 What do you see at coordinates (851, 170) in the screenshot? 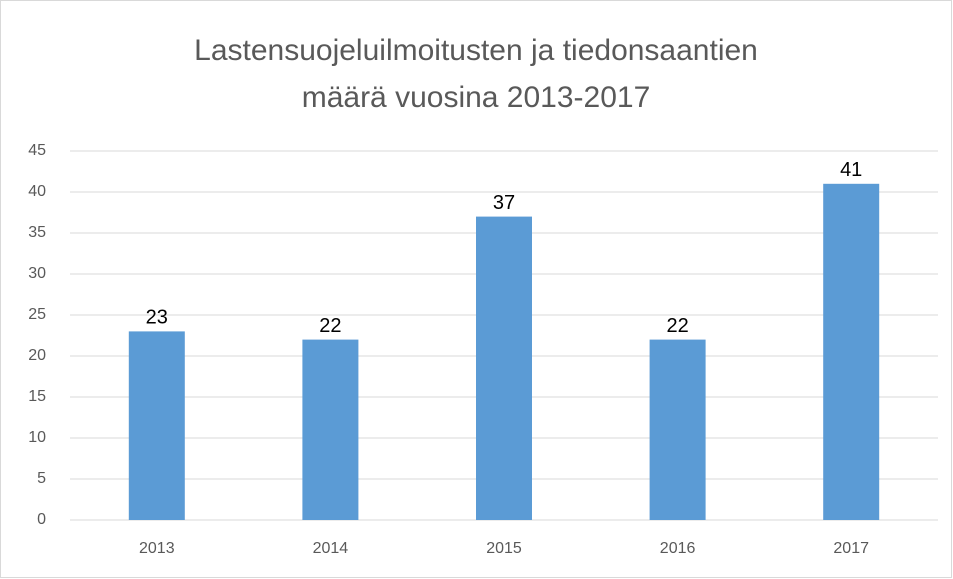
I see `data-label: 41` at bounding box center [851, 170].